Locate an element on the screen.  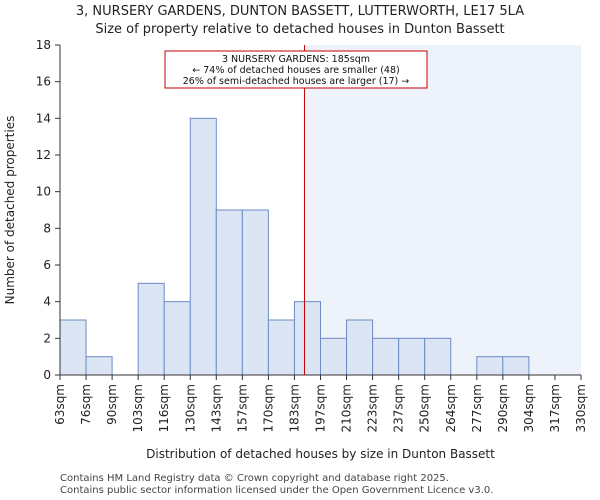
y-tick-label: 16 is located at coordinates (43, 82).